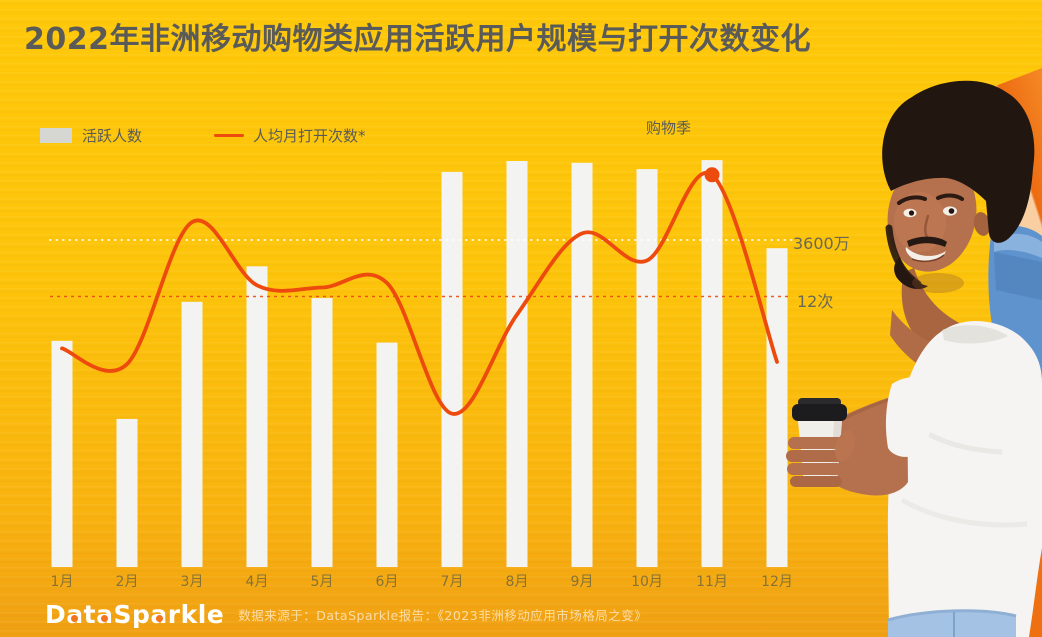  Describe the element at coordinates (62, 582) in the screenshot. I see `x-label-1月: 1月` at that location.